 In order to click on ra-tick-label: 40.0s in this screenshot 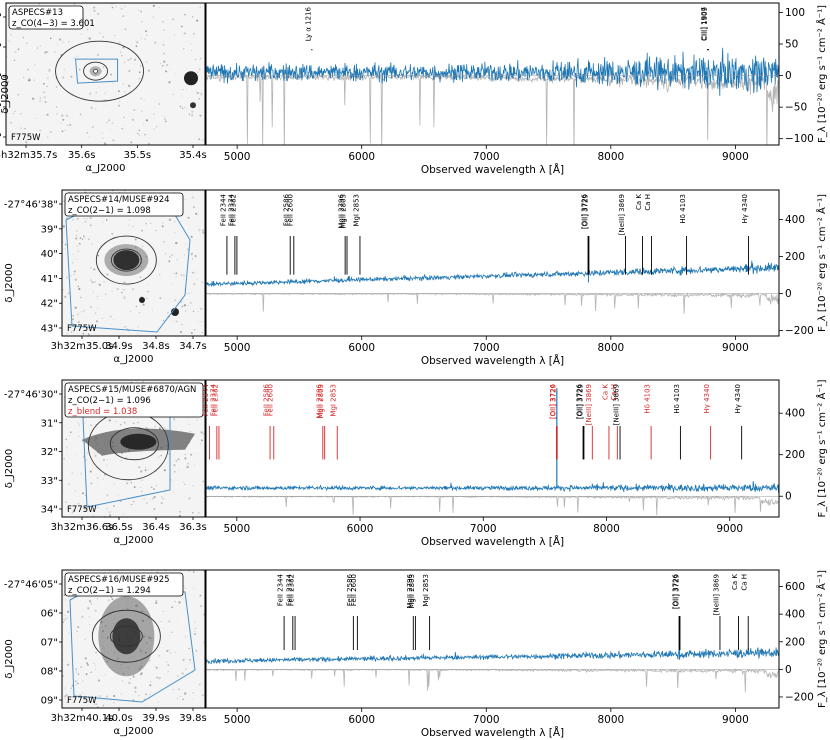, I will do `click(118, 718)`.